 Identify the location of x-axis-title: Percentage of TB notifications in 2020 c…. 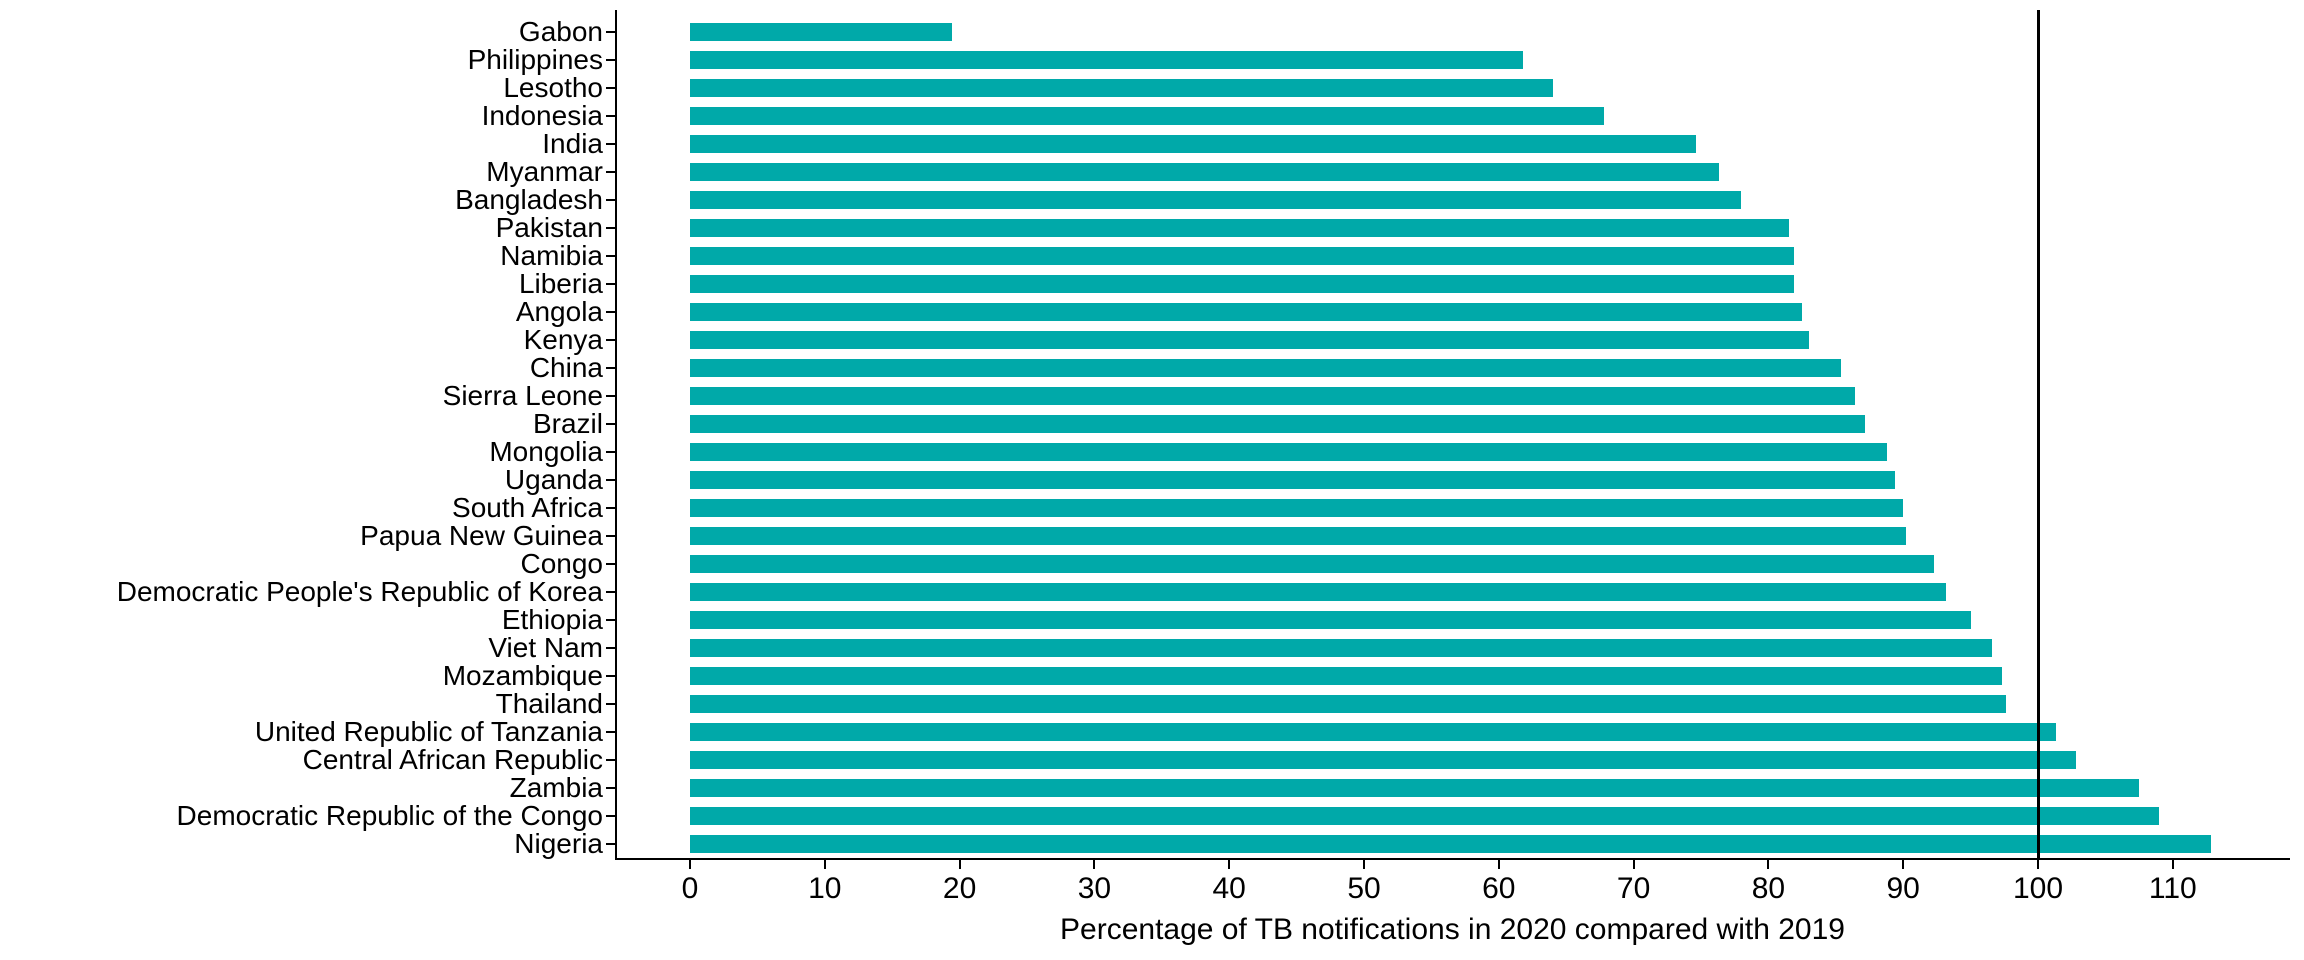
(1452, 929).